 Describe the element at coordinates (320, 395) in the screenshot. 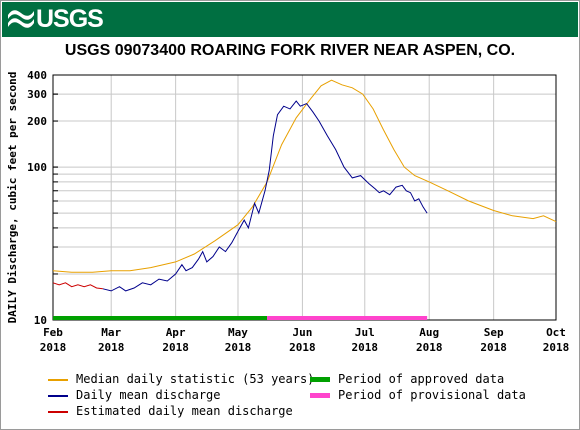

I see `legend-provisional-swatch` at that location.